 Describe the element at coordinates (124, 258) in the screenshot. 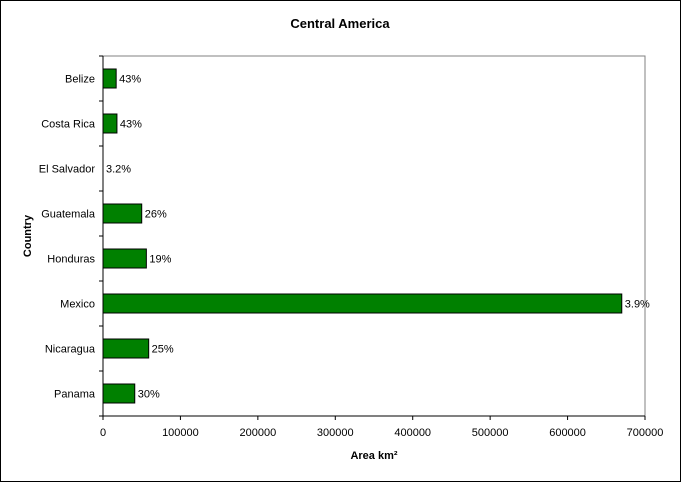

I see `bar-honduras` at that location.